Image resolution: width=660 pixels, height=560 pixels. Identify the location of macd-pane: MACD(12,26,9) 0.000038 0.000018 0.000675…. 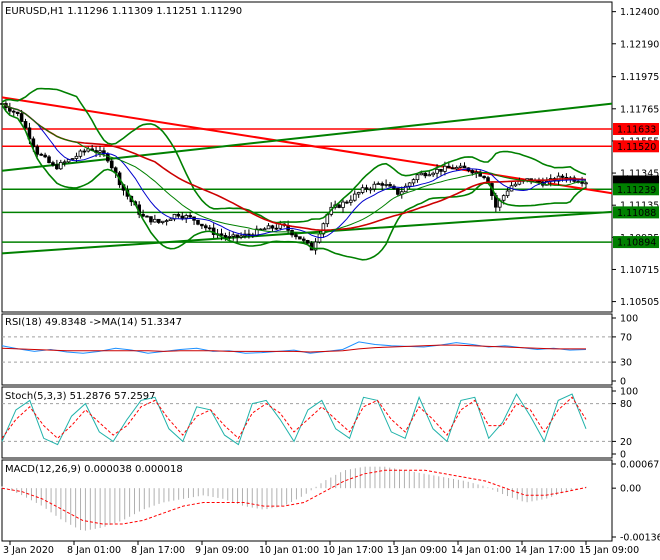
(330, 502).